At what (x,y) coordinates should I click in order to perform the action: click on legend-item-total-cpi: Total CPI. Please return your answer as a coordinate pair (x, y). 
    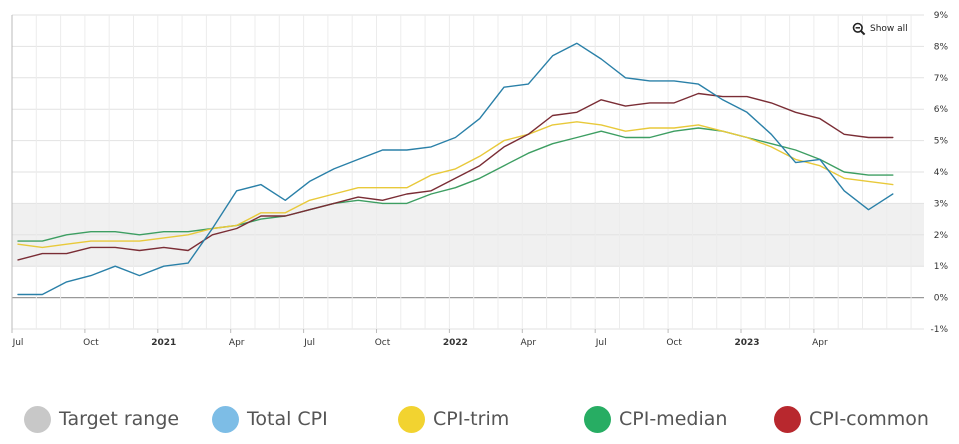
    Looking at the image, I should click on (270, 419).